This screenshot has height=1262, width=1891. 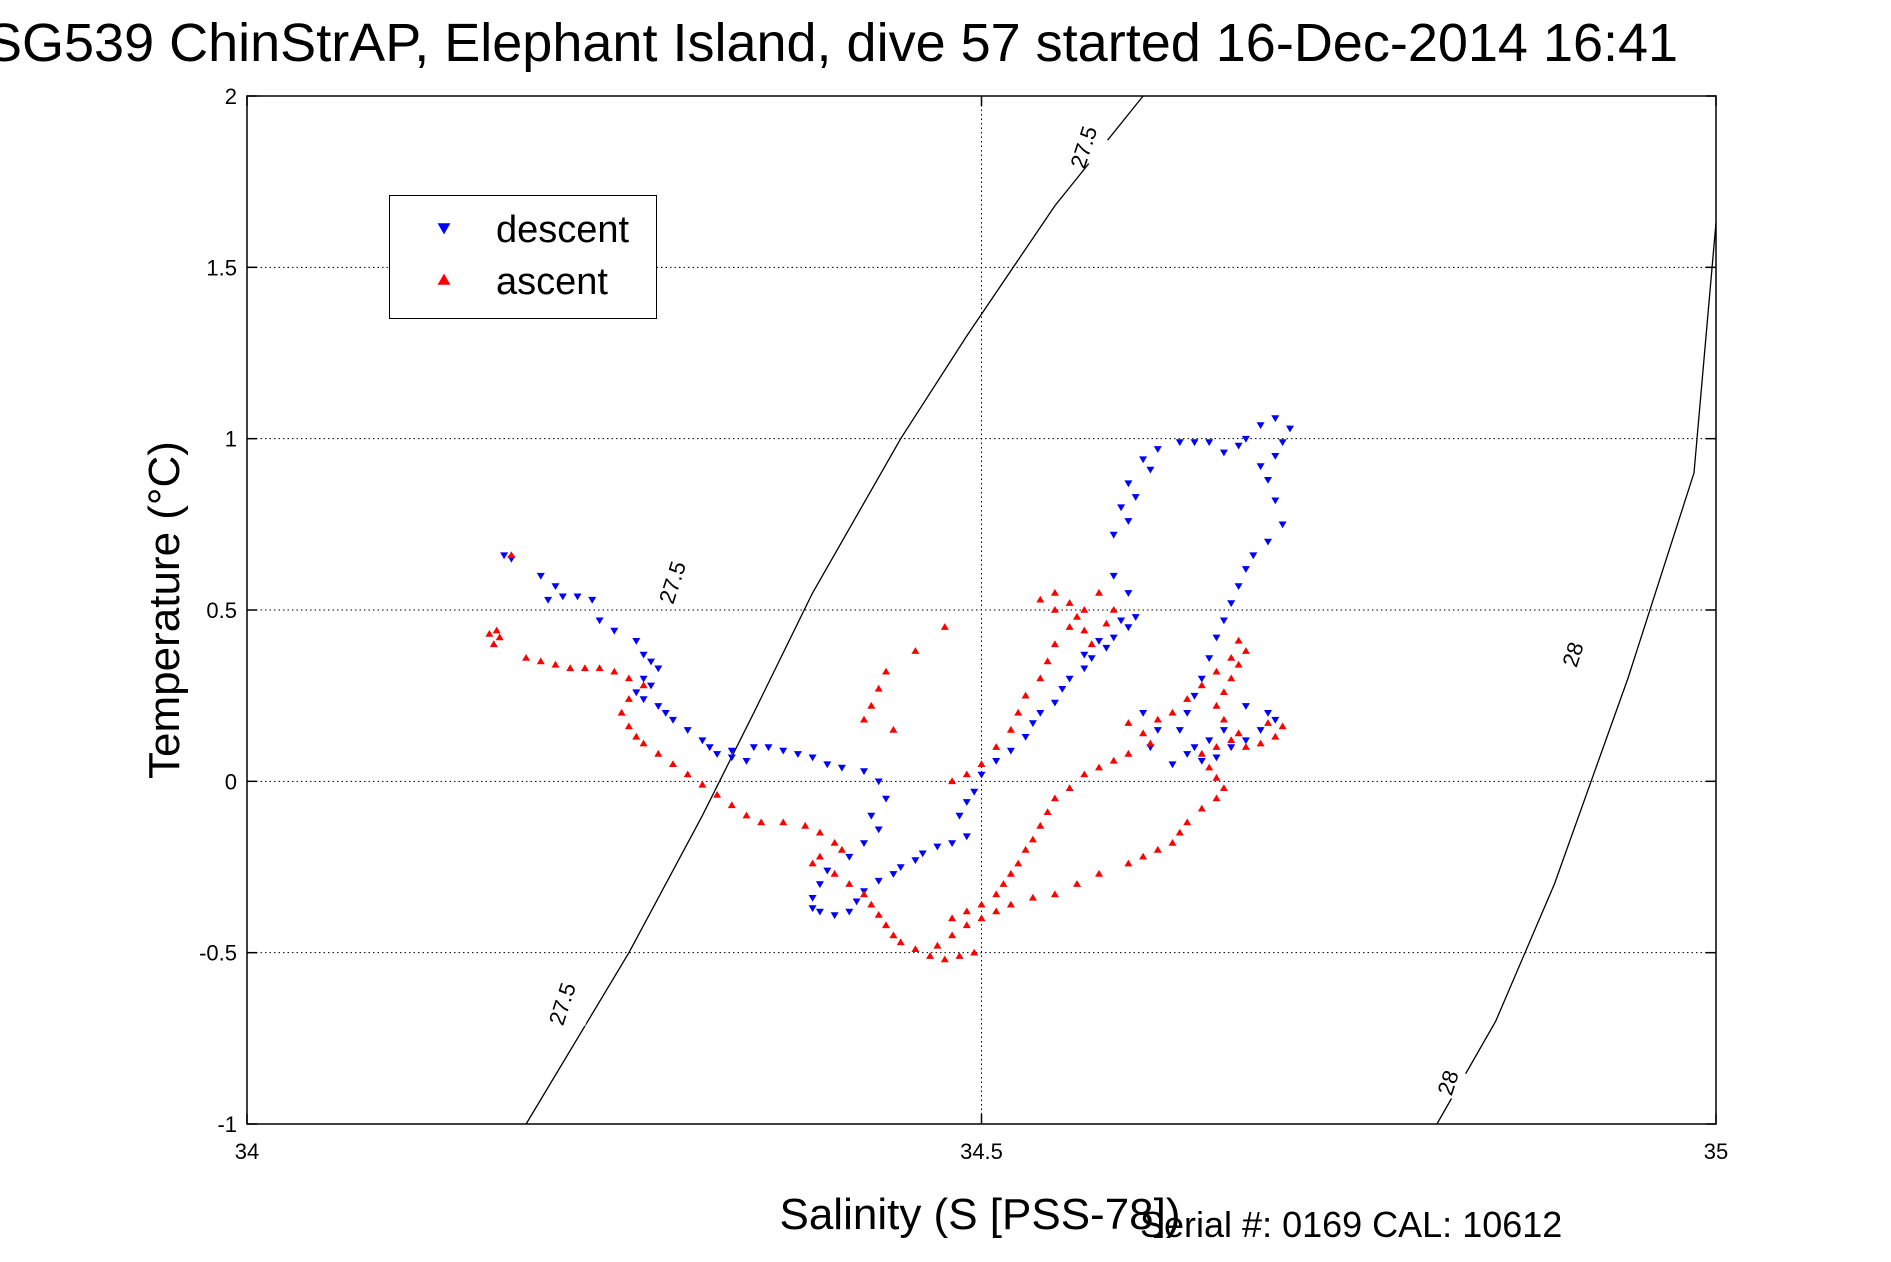 What do you see at coordinates (1716, 1151) in the screenshot?
I see `x-tick-label: 35` at bounding box center [1716, 1151].